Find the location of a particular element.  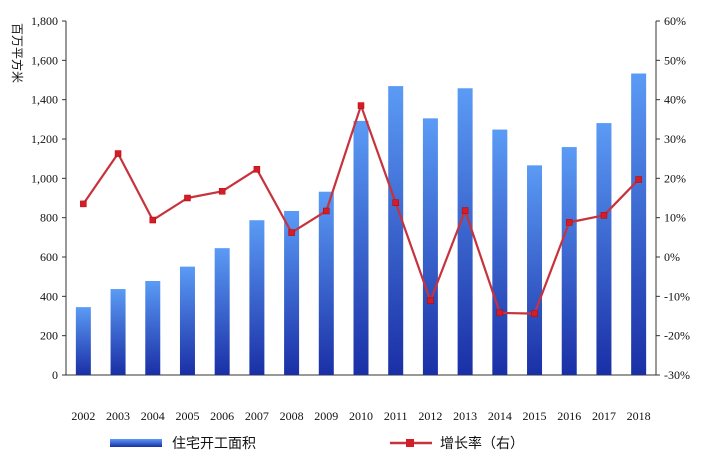

left-tick-label: 200 is located at coordinates (49, 336).